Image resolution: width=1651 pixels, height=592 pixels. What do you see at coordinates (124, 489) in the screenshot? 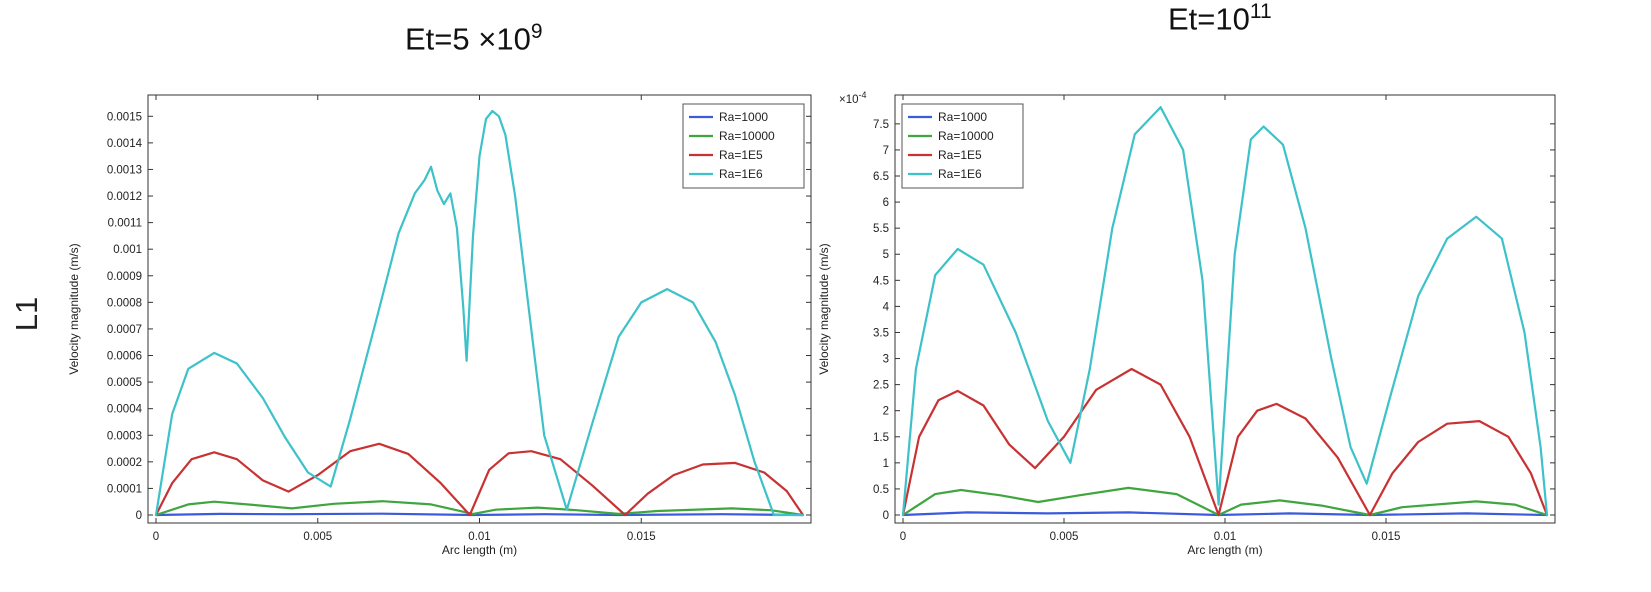
I see `y-tick-label: 0.0001` at bounding box center [124, 489].